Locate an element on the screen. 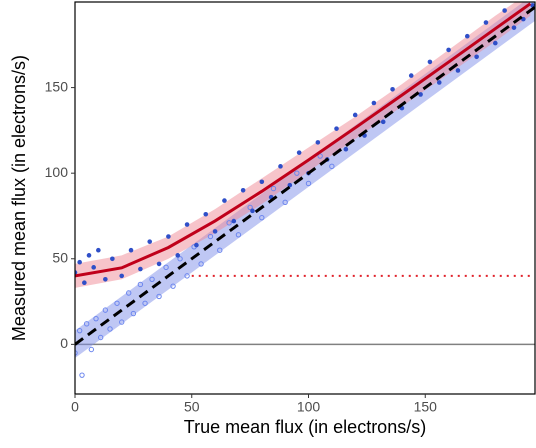  y-tick-label: 0 is located at coordinates (64, 343).